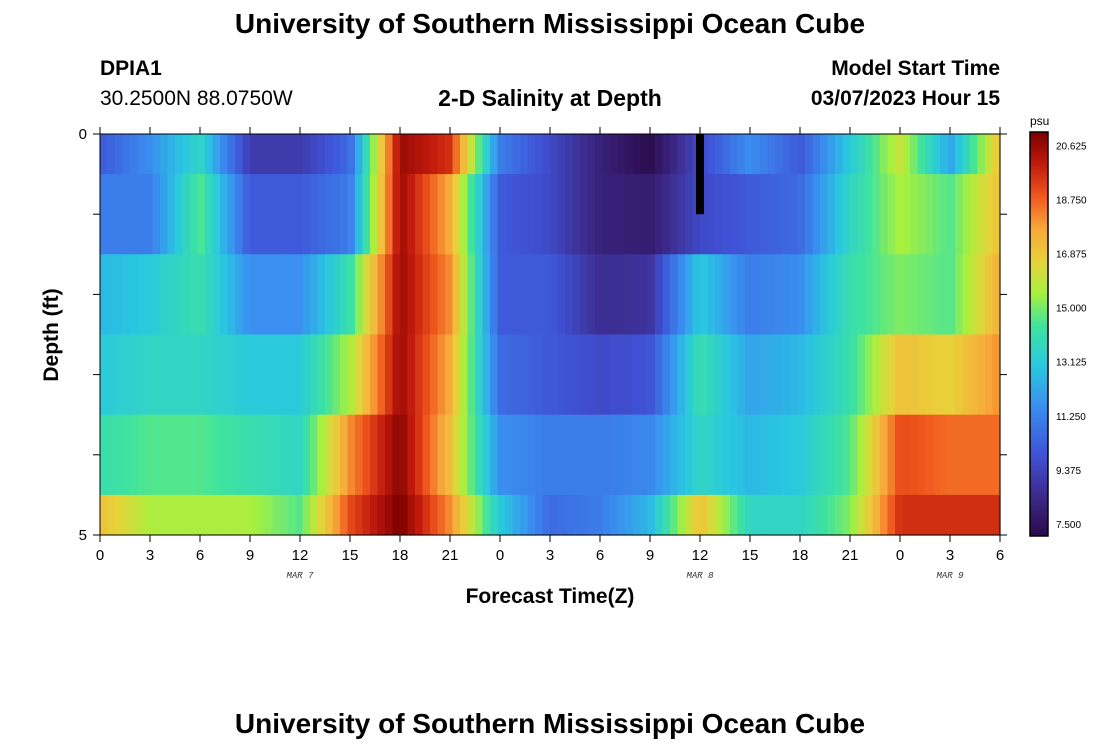 This screenshot has width=1100, height=750. I want to click on colorbar-label: 18.750, so click(1071, 200).